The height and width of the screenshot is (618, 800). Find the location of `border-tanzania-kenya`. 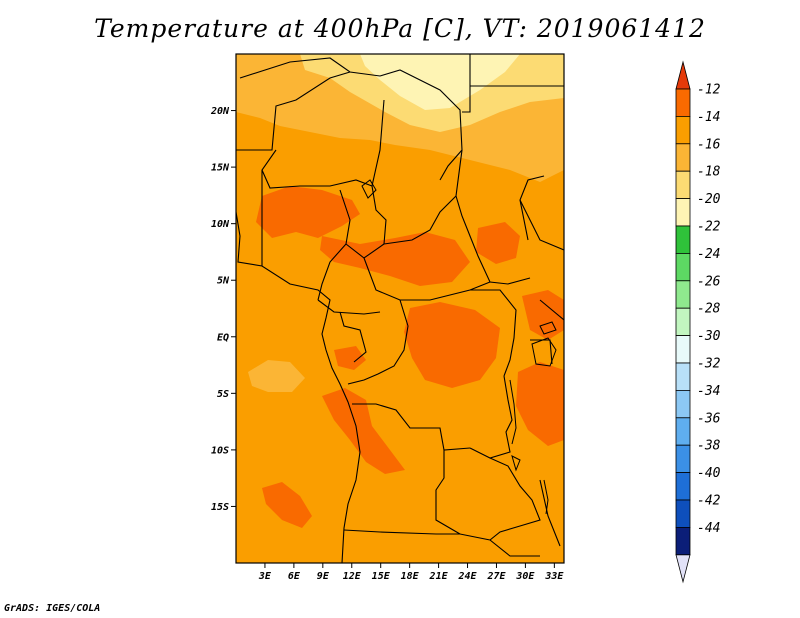

border-tanzania-kenya is located at coordinates (551, 310).